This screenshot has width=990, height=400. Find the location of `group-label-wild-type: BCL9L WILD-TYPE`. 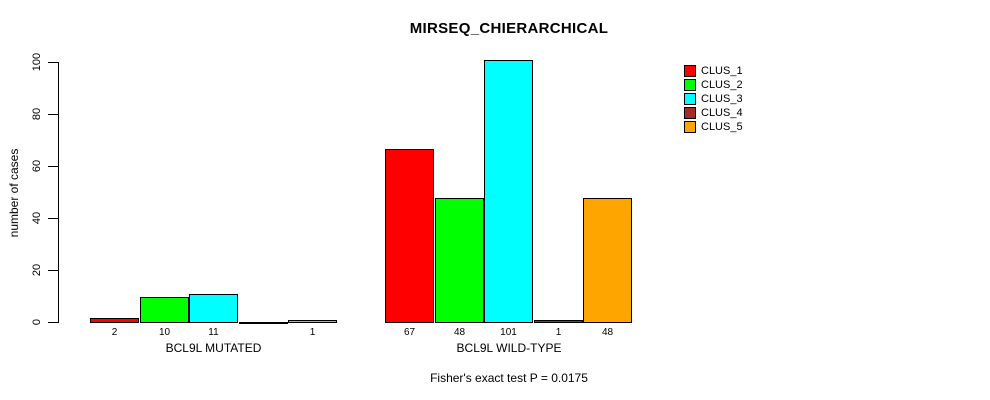

group-label-wild-type: BCL9L WILD-TYPE is located at coordinates (509, 348).